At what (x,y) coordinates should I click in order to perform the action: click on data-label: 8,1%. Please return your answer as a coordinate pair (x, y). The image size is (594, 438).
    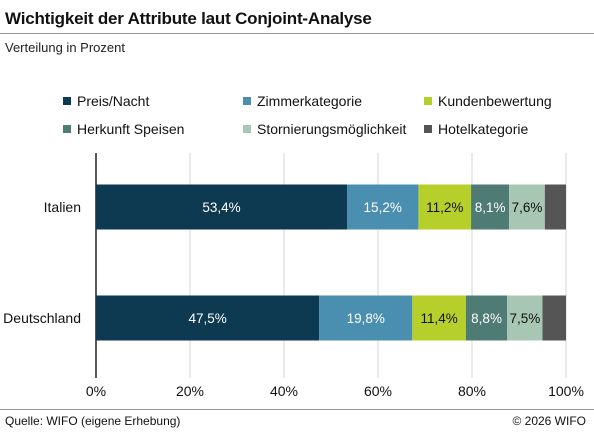
    Looking at the image, I should click on (490, 207).